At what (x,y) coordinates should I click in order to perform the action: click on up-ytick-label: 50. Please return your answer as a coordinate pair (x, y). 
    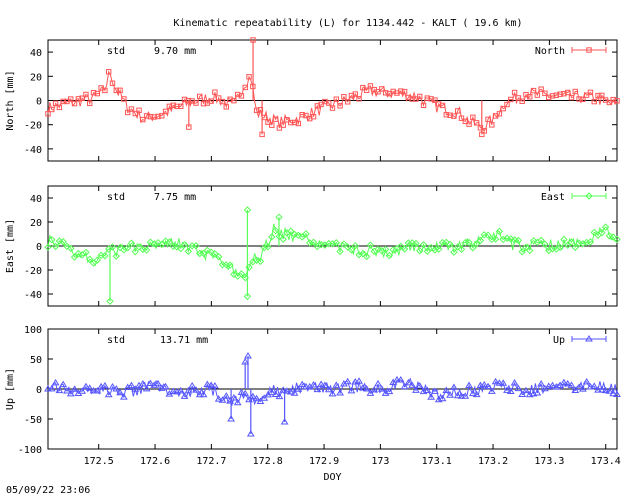
    Looking at the image, I should click on (36, 360).